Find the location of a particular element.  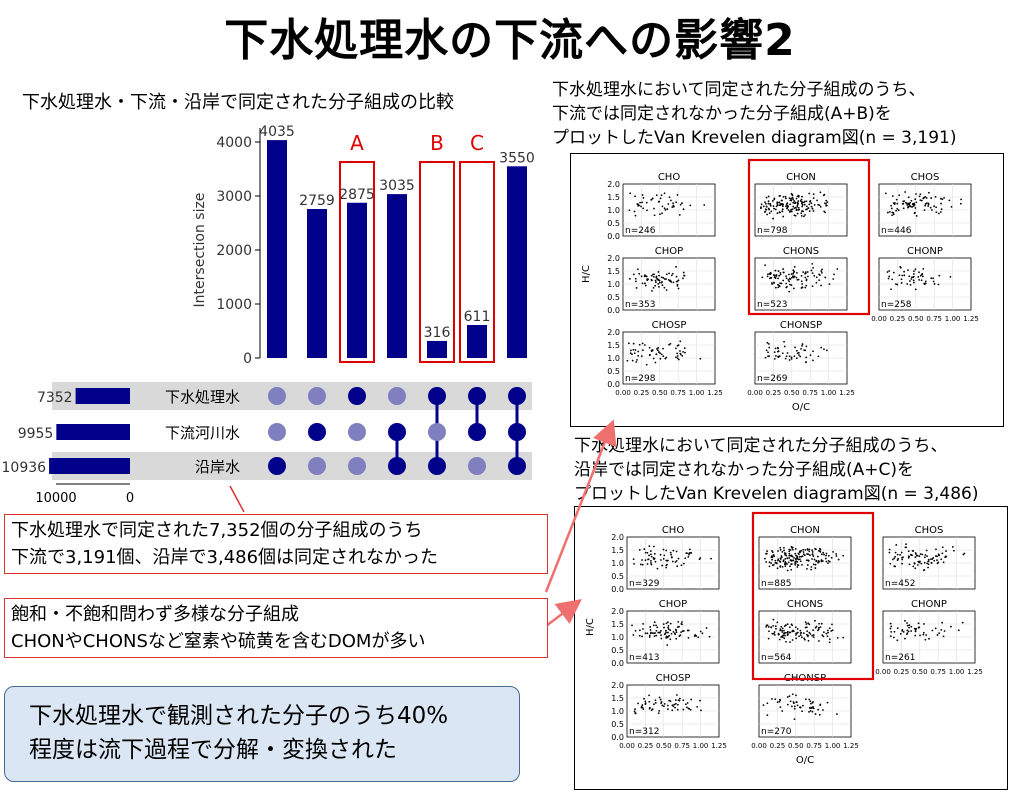

x-tick-label: 0.00 is located at coordinates (623, 393).